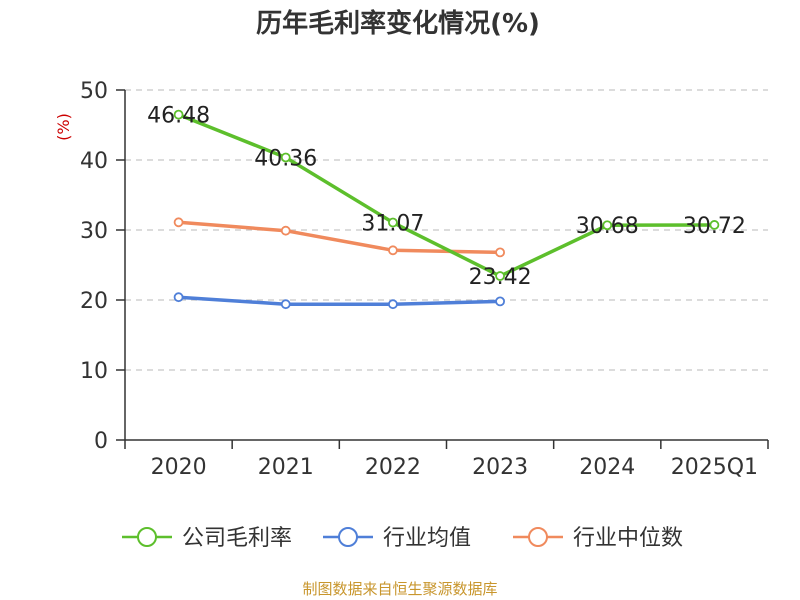 This screenshot has height=600, width=800. Describe the element at coordinates (94, 301) in the screenshot. I see `y-tick-label: 20` at that location.